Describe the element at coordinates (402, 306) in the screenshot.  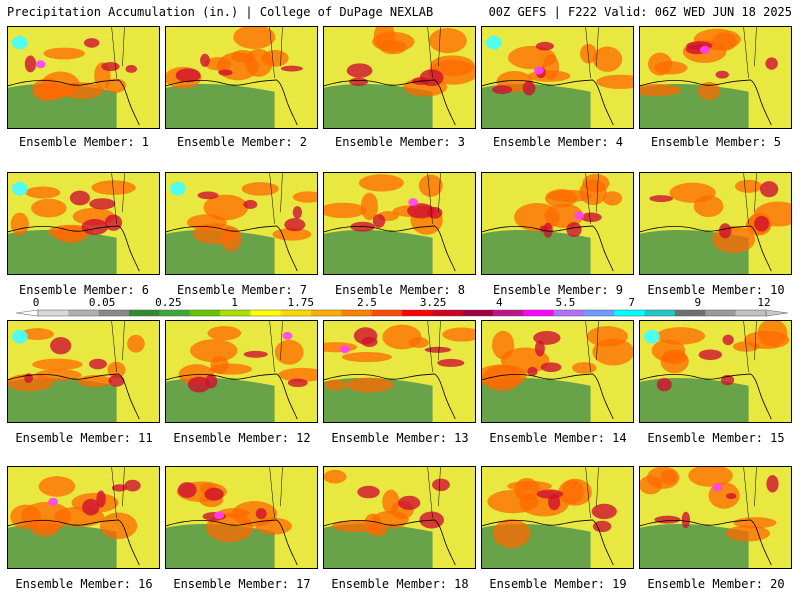
I see `precipitation-colorbar: 0 0.05 0.25 1 1.75 2.5 3.25 4 5.5 7 9 12` at that location.